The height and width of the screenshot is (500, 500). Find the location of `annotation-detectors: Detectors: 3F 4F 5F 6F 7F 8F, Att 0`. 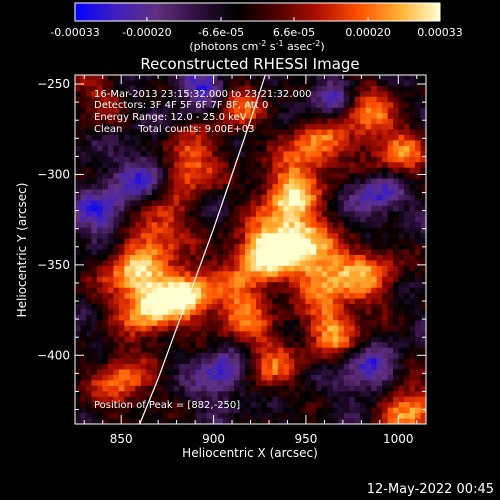

annotation-detectors: Detectors: 3F 4F 5F 6F 7F 8F, Att 0 is located at coordinates (181, 105).